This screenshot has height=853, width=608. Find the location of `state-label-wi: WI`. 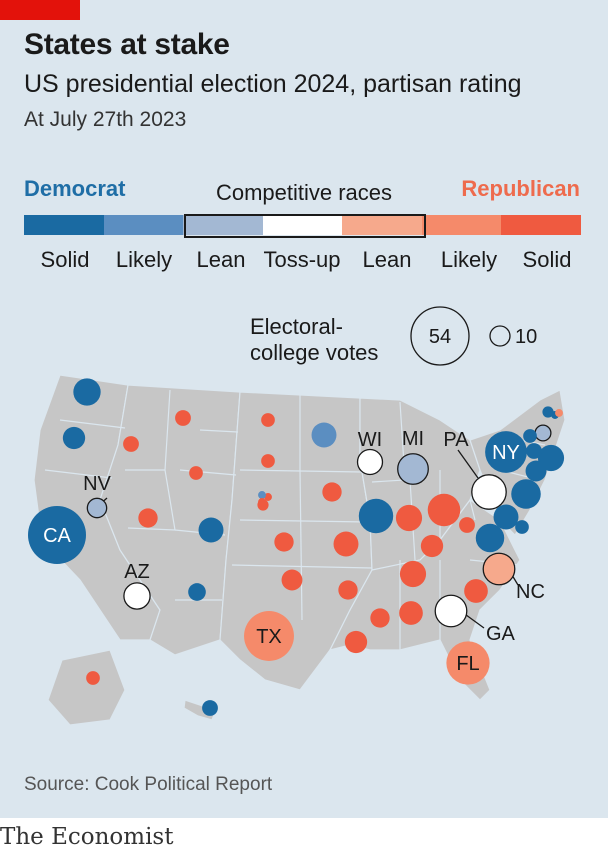

state-label-wi: WI is located at coordinates (370, 440).